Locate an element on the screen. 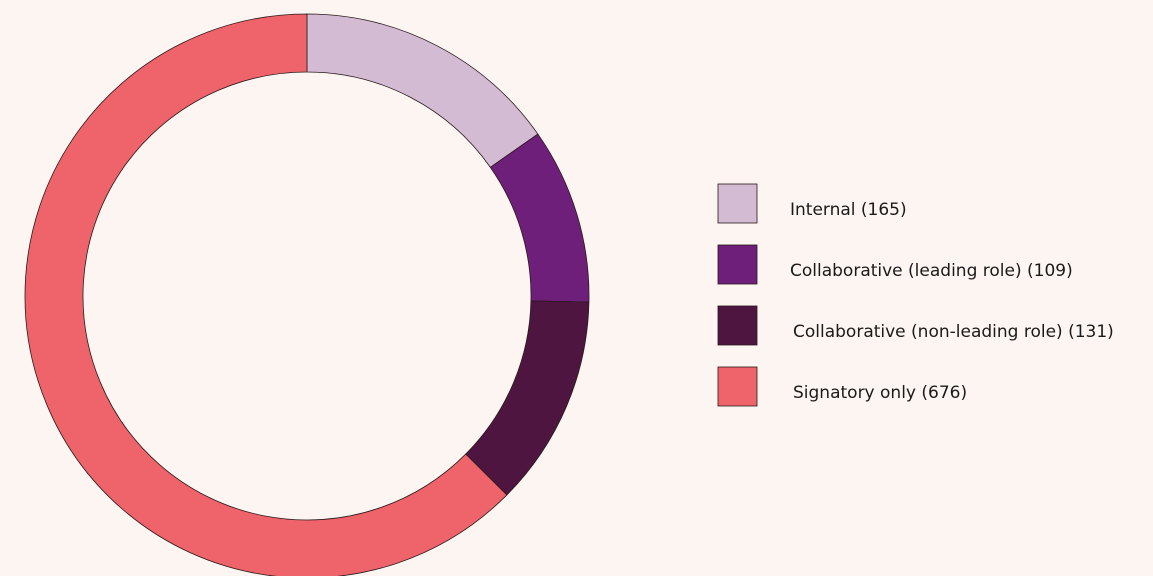 The height and width of the screenshot is (576, 1153). legend-label: Signatory only (676) is located at coordinates (880, 393).